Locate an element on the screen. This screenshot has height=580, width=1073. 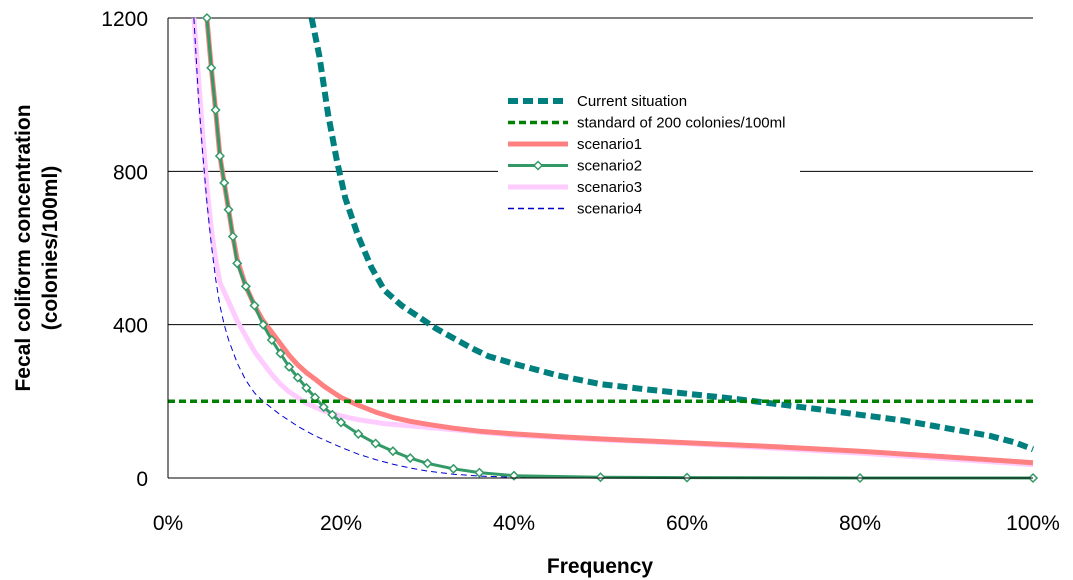
x-tick-label: 60% is located at coordinates (687, 523).